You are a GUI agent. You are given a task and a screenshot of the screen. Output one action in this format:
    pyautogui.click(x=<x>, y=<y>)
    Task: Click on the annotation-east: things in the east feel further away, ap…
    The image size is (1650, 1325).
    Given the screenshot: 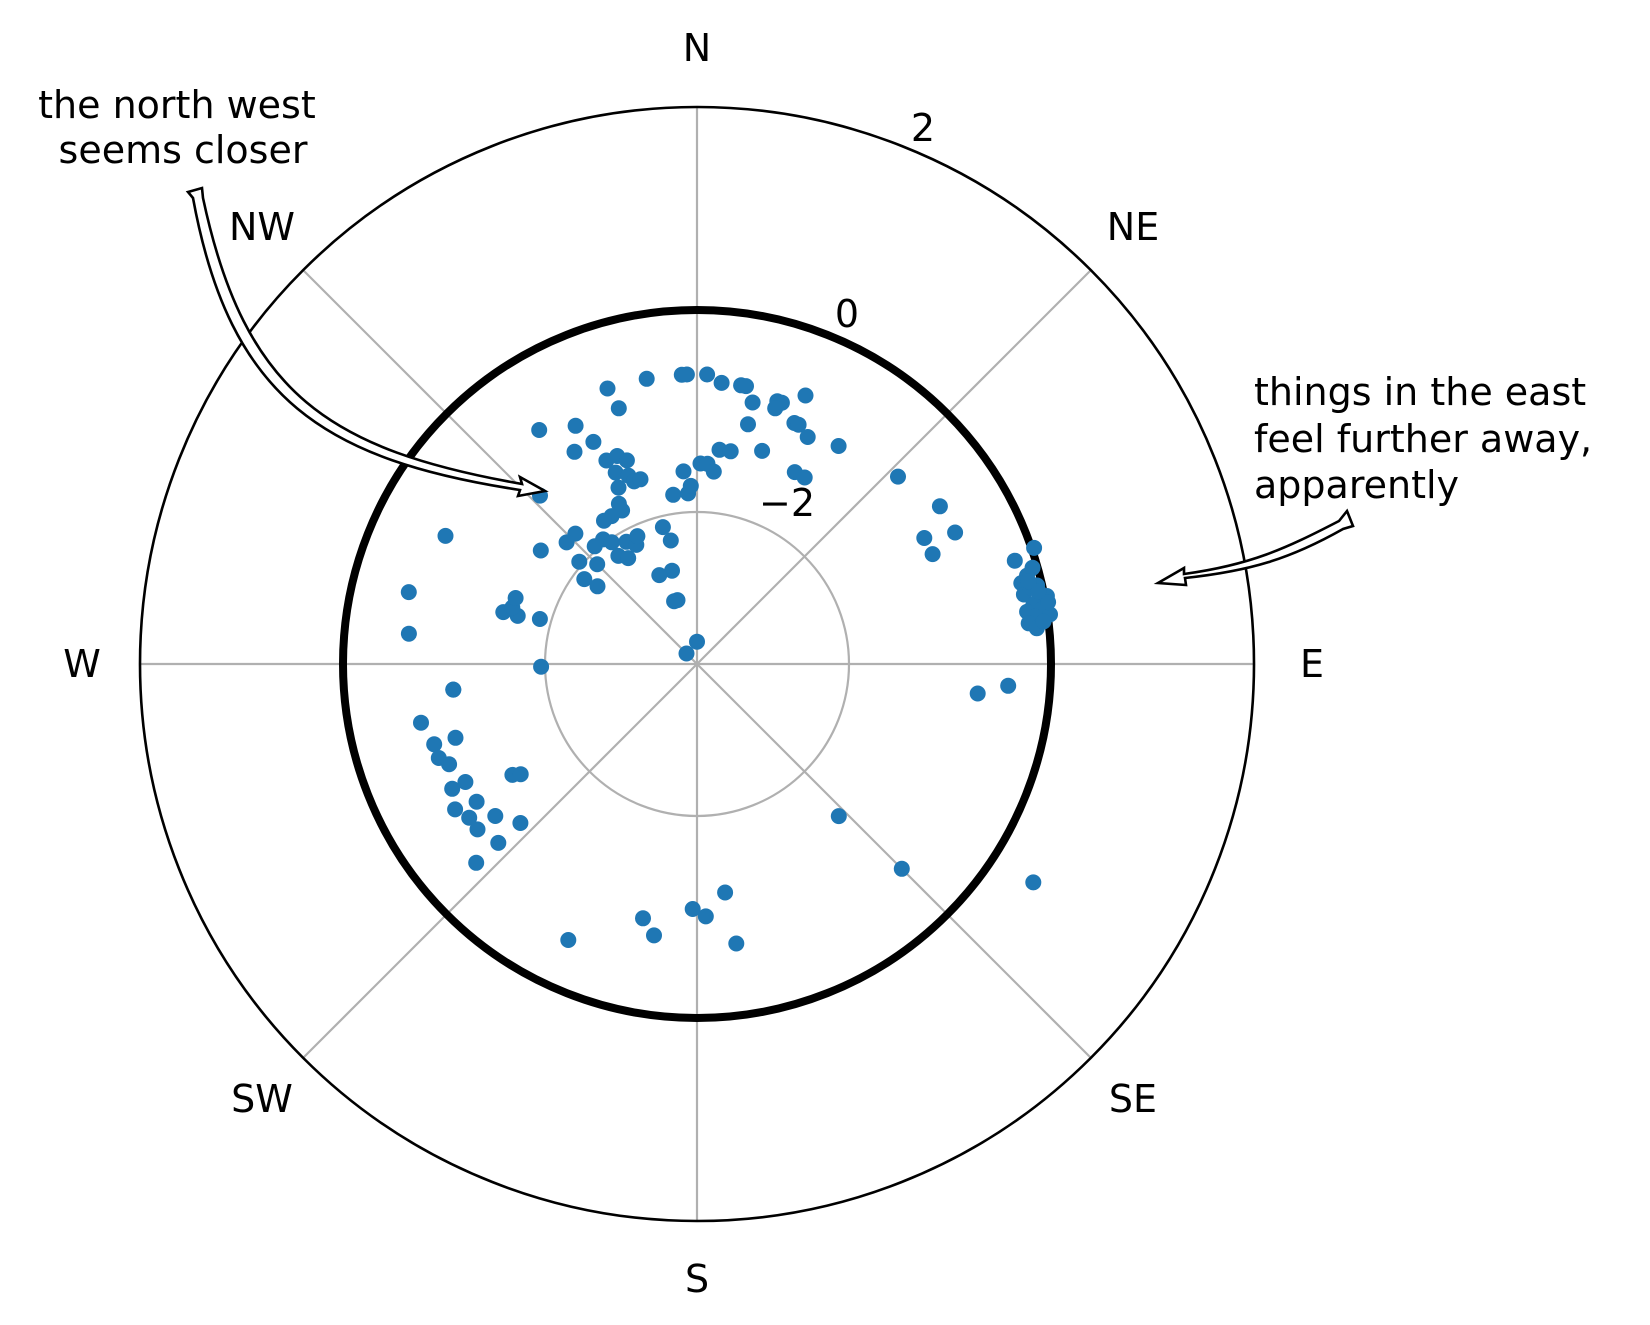 What is the action you would take?
    pyautogui.click(x=1429, y=438)
    